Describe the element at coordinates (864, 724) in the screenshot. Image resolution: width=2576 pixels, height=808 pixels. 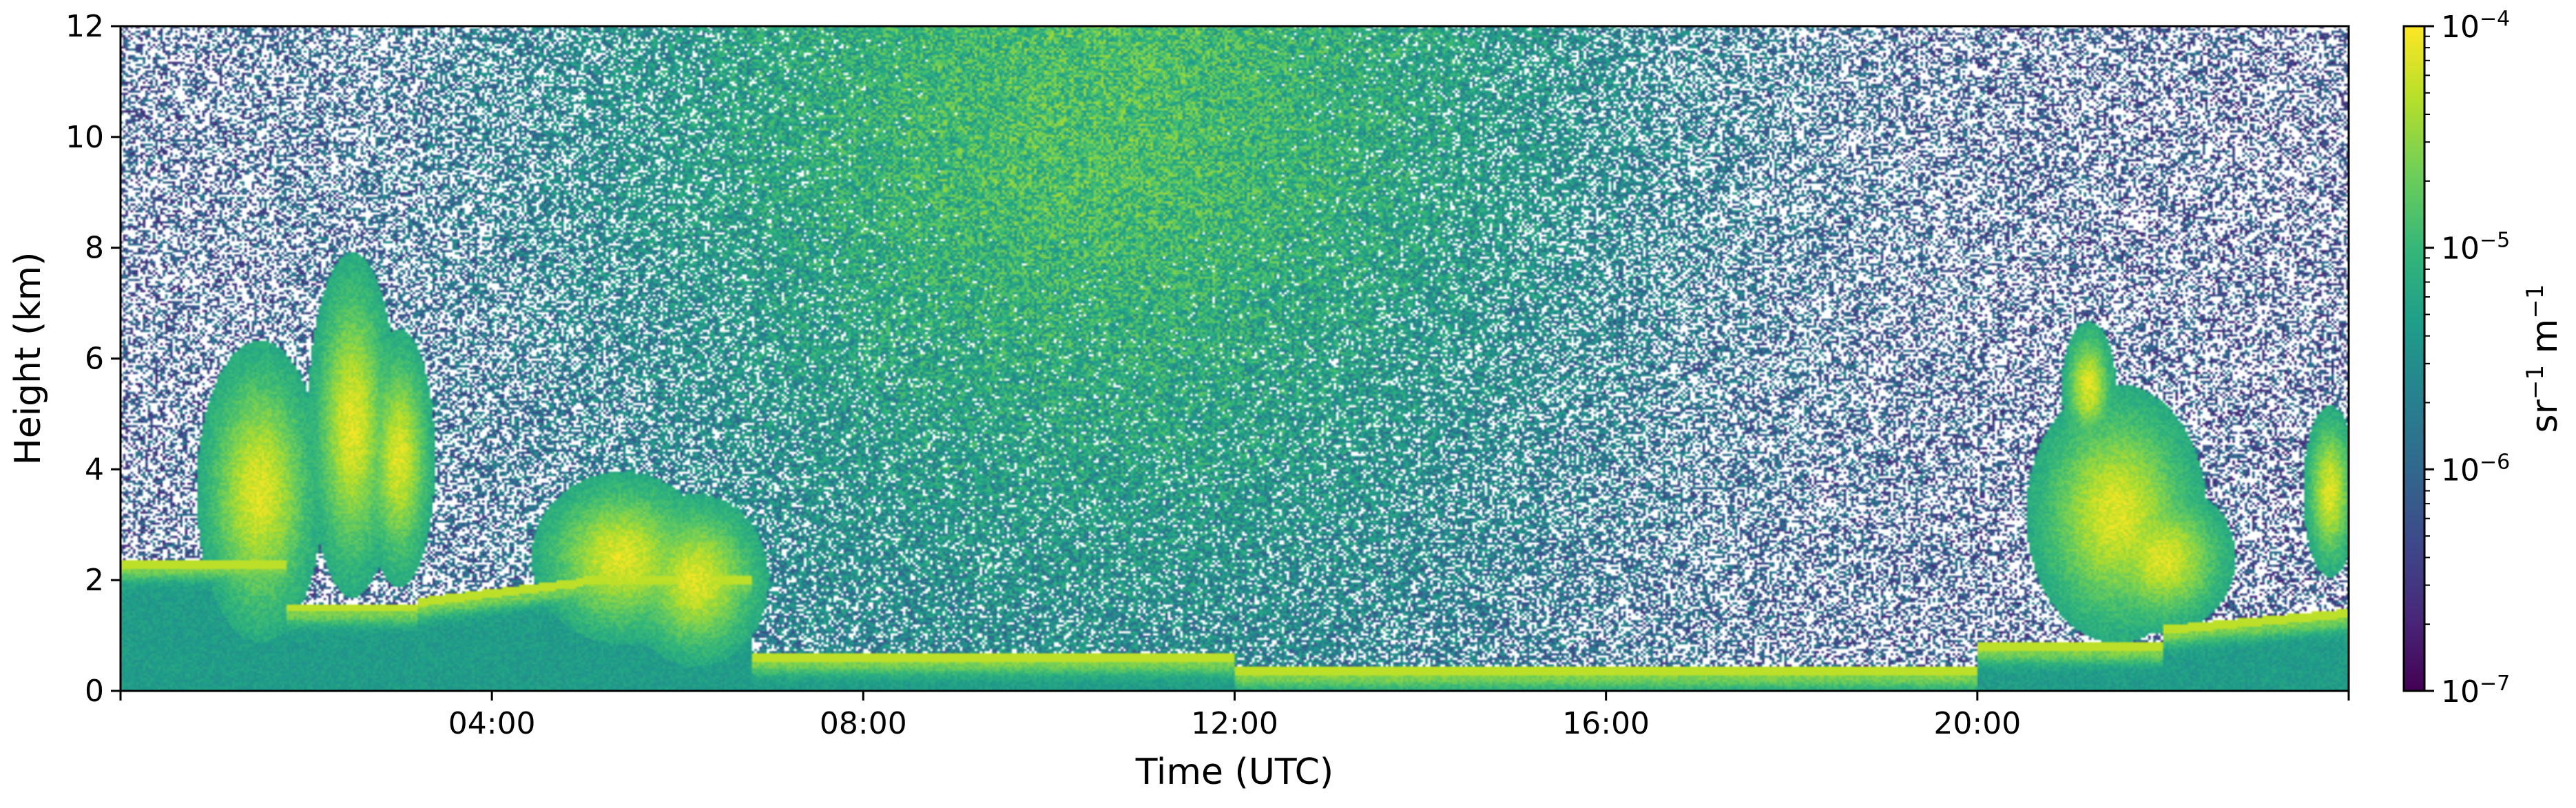
I see `x-tick-label: 08:00` at that location.